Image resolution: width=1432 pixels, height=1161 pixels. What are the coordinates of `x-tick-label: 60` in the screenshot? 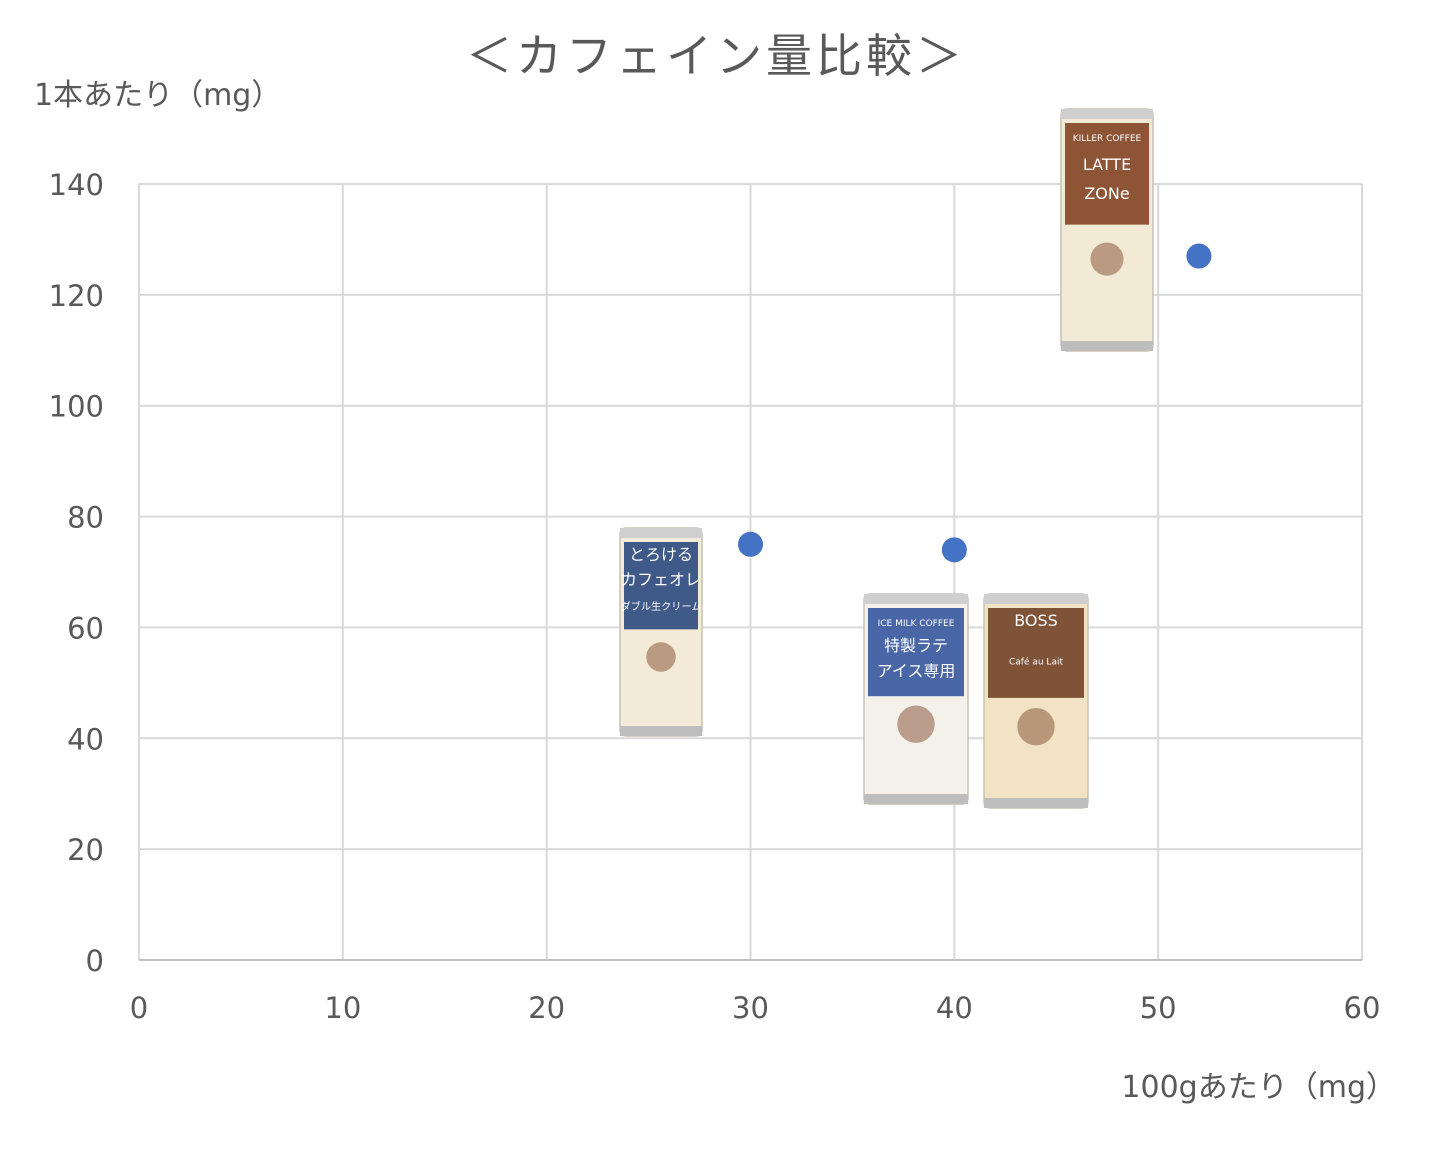 It's located at (1362, 1008).